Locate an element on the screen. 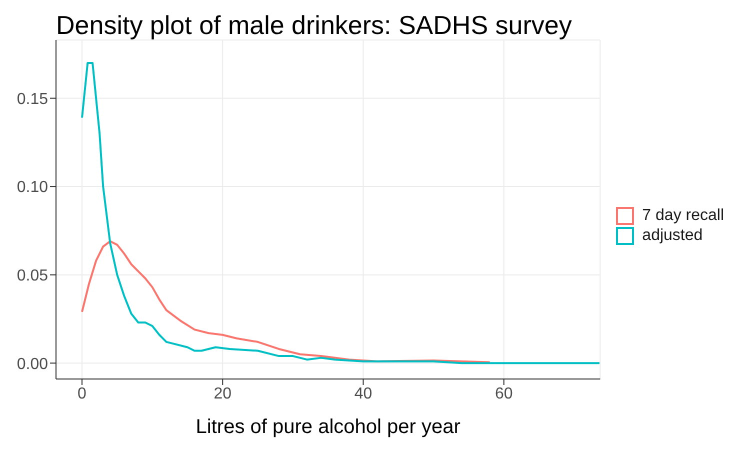 This screenshot has width=740, height=451. x-tick-label: 60 is located at coordinates (503, 393).